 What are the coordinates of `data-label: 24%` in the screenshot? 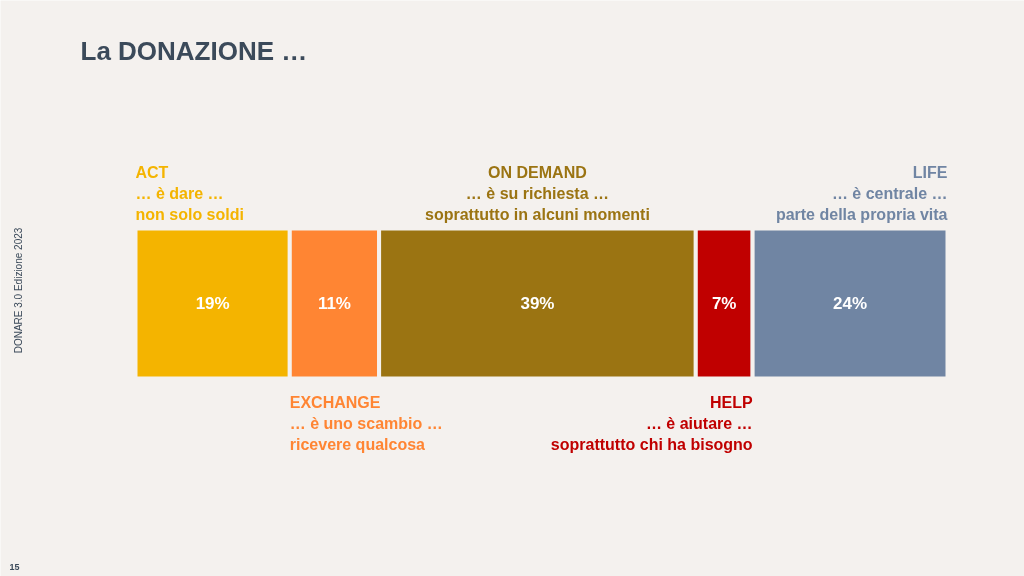 It's located at (850, 303).